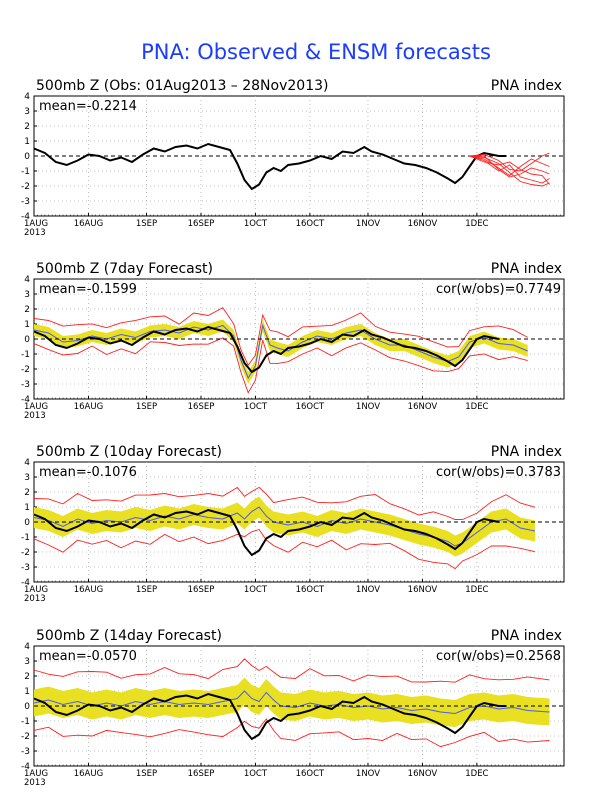 The width and height of the screenshot is (600, 800). Describe the element at coordinates (498, 656) in the screenshot. I see `correlation-label: cor(w/obs)=0.2568` at that location.